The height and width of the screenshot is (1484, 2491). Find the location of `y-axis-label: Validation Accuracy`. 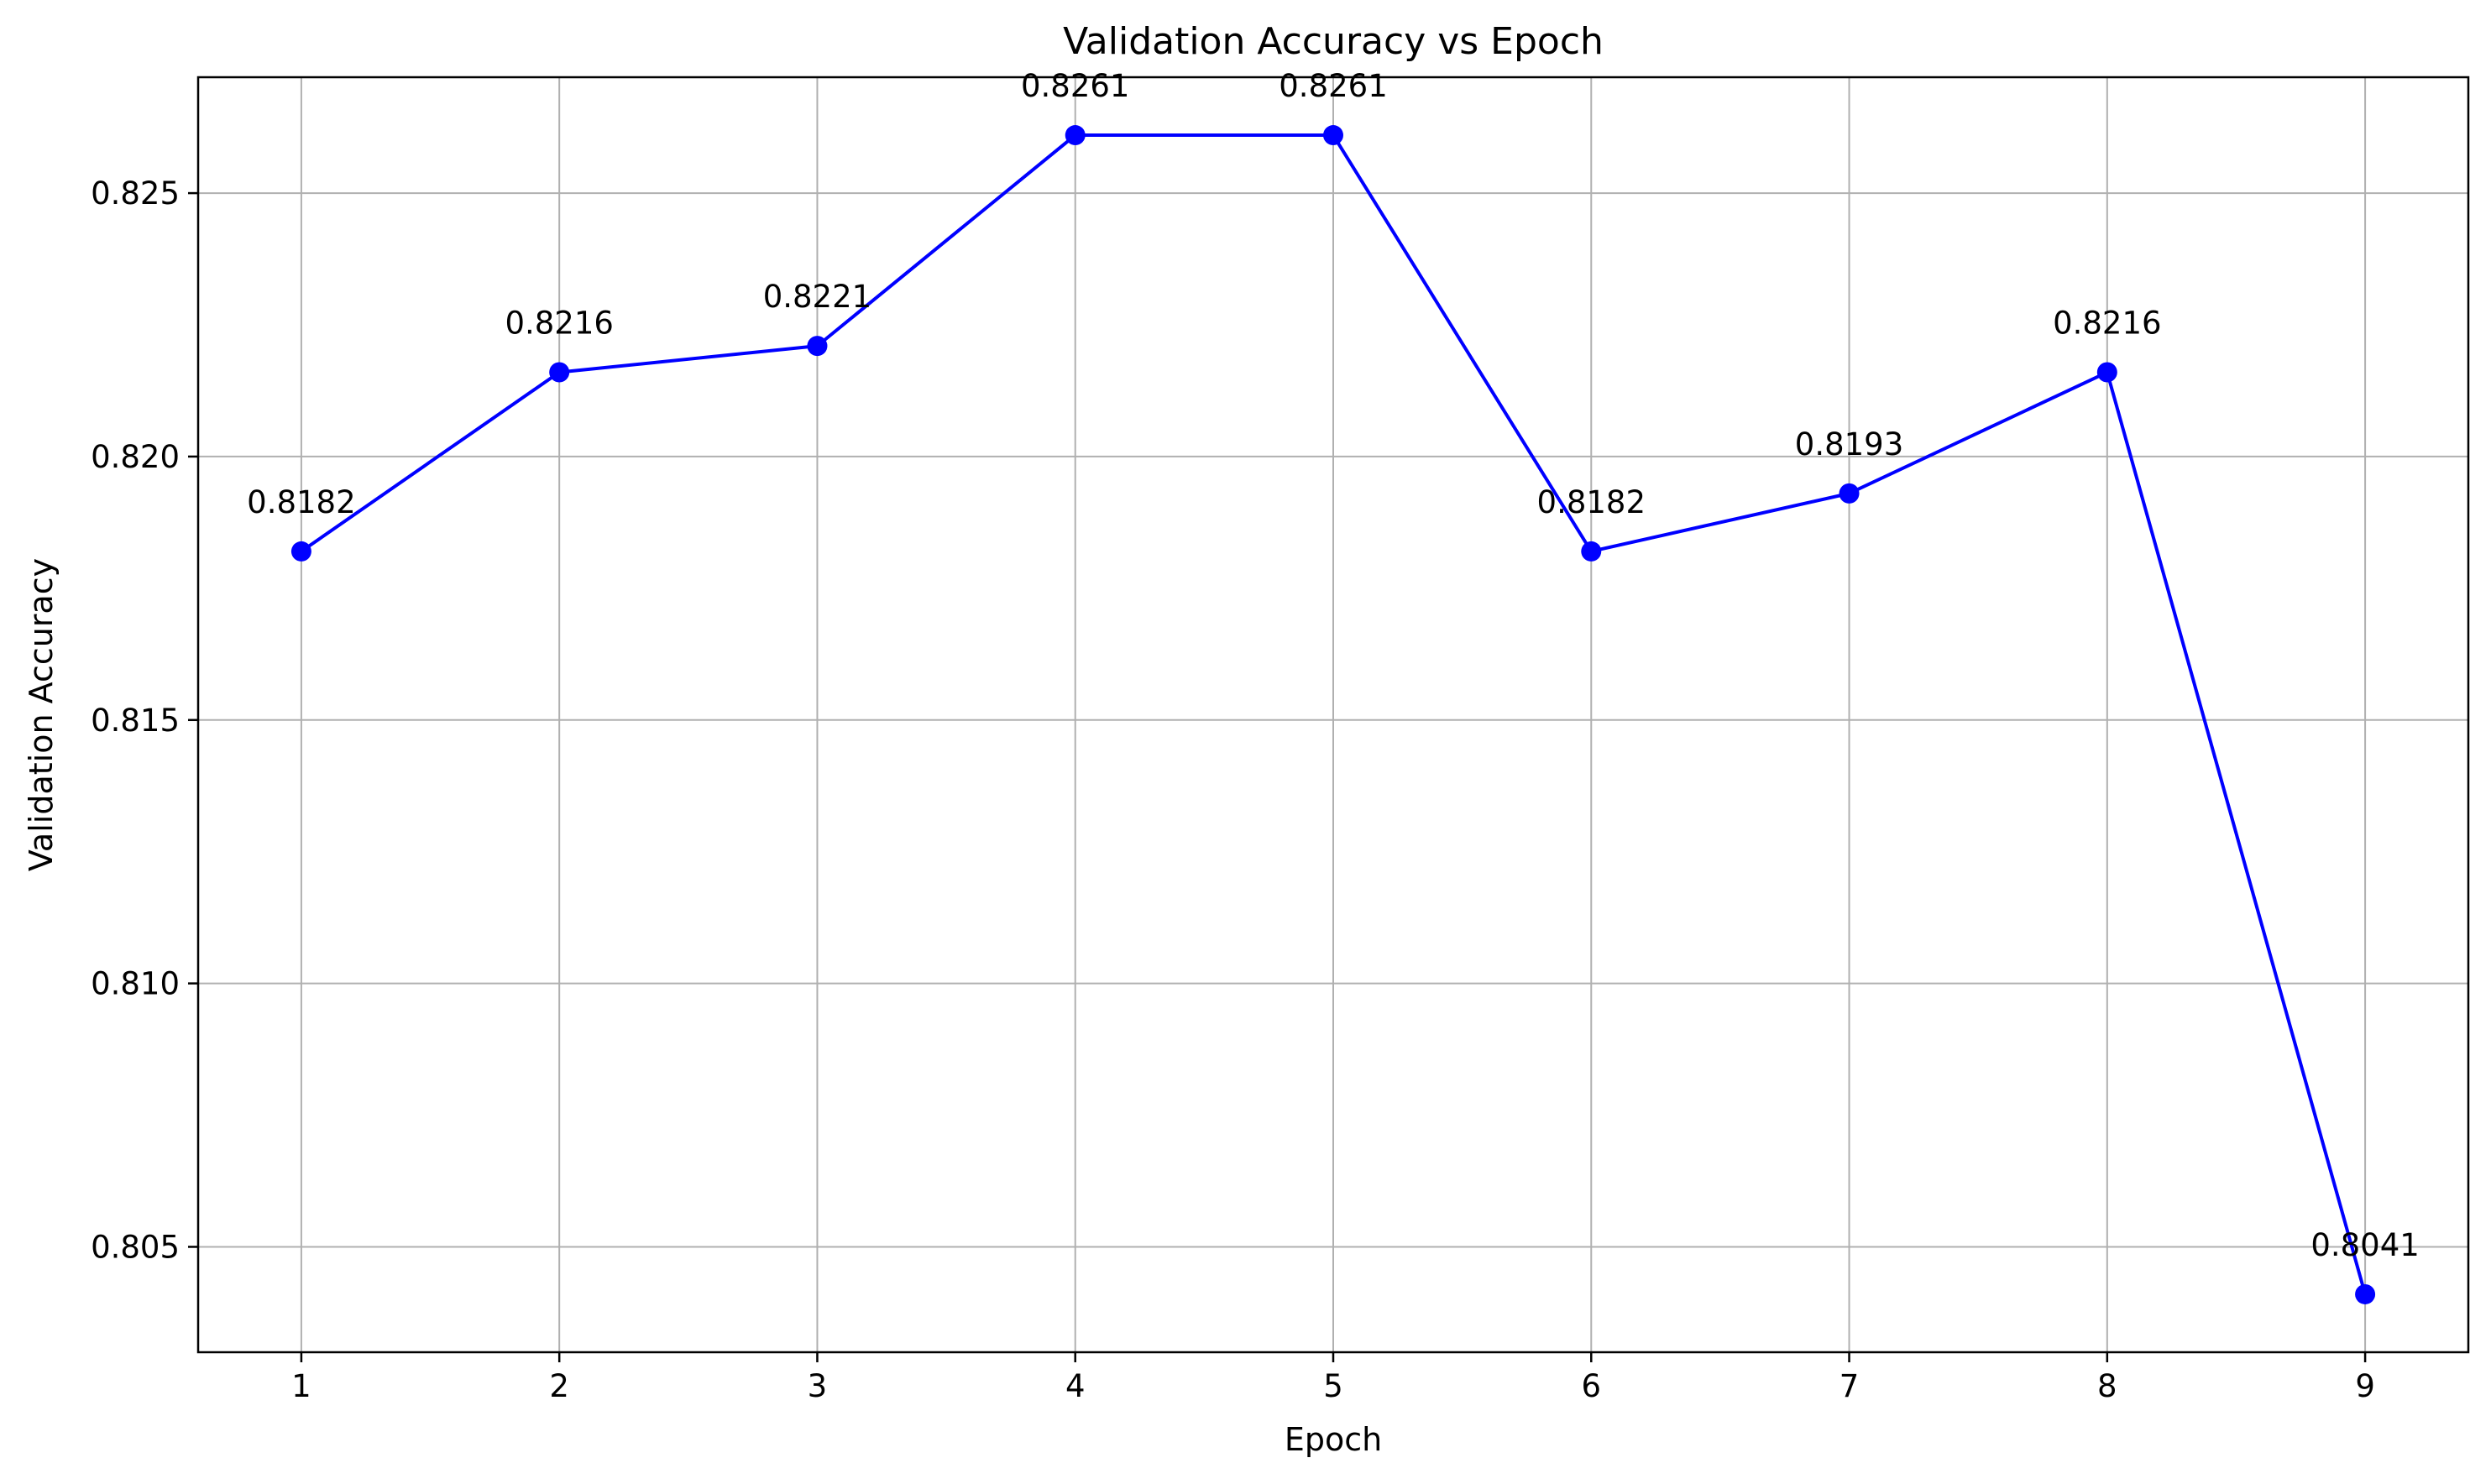

y-axis-label: Validation Accuracy is located at coordinates (41, 714).